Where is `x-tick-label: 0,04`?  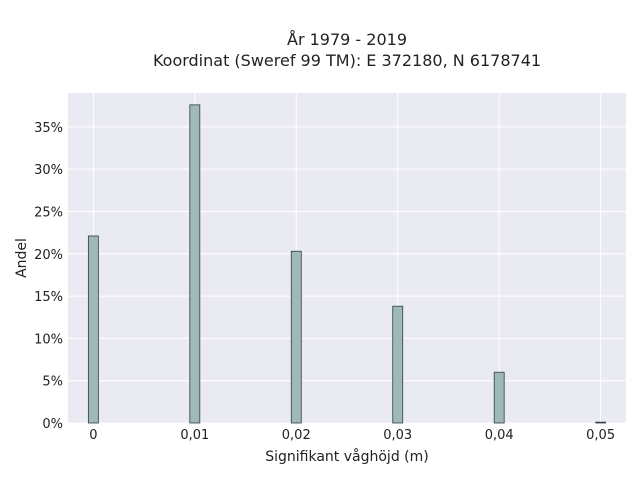
x-tick-label: 0,04 is located at coordinates (499, 435).